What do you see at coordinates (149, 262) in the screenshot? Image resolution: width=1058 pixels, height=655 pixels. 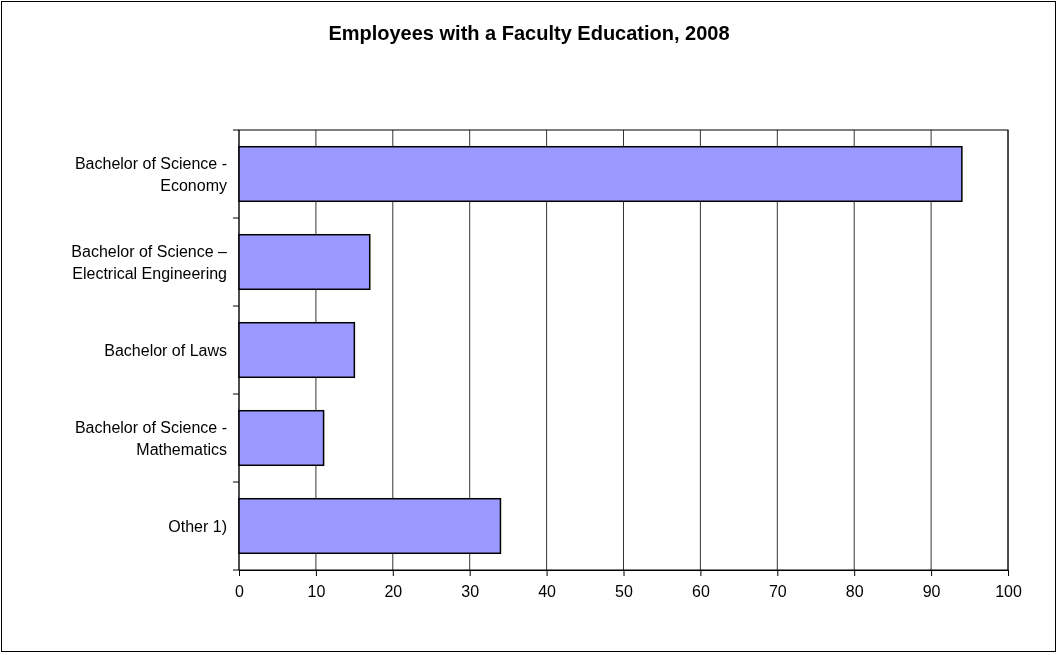 I see `y-tick-label: Bachelor of Science – Electrical Engineering` at bounding box center [149, 262].